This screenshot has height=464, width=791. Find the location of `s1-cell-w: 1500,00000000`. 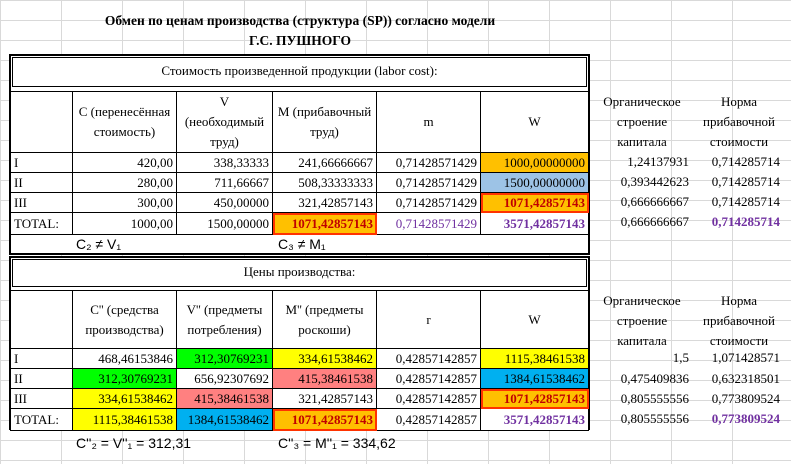

s1-cell-w: 1500,00000000 is located at coordinates (534, 182).